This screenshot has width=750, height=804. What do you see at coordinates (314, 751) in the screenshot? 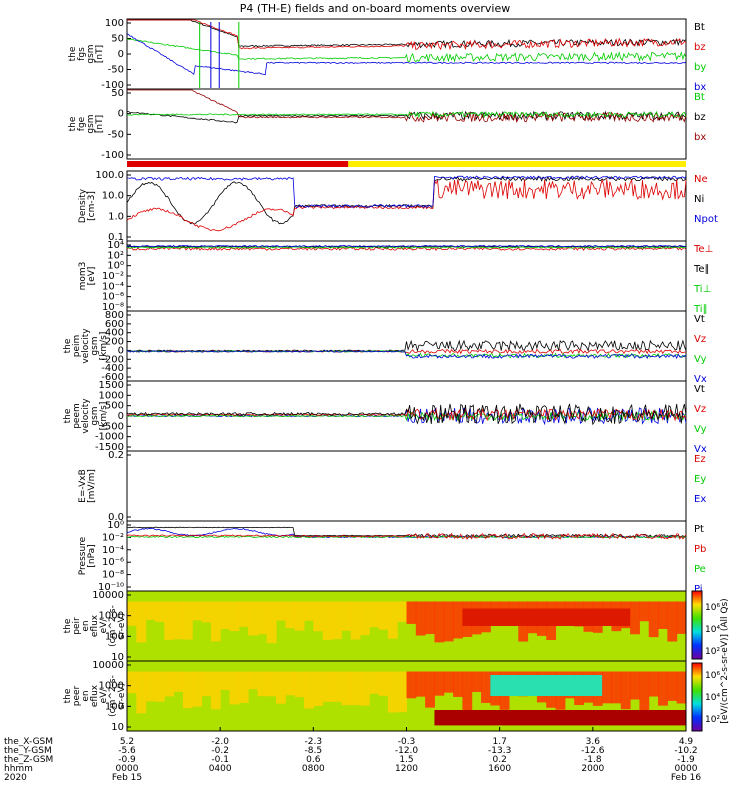
I see `x-label-the_y-gsm: -8.5` at bounding box center [314, 751].